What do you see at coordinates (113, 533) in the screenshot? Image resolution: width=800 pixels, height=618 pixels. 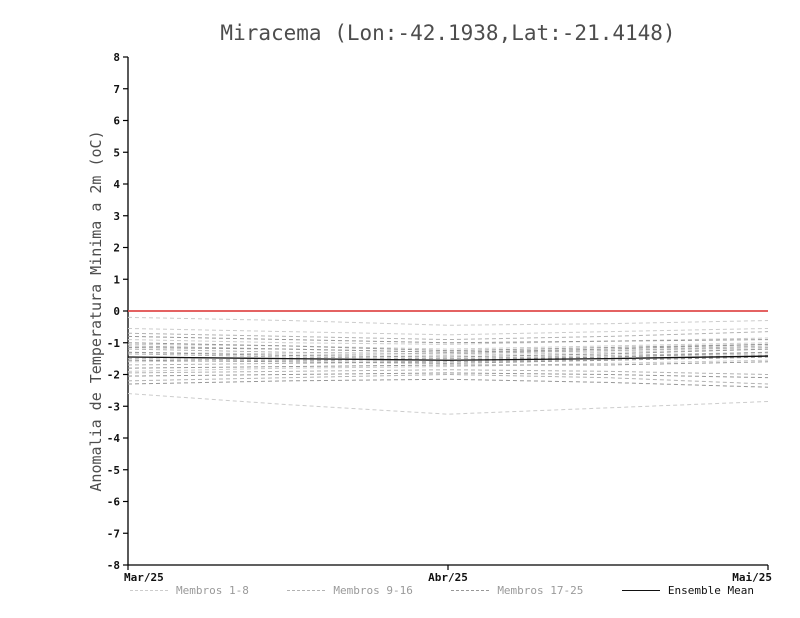 I see `y-tick-label: -7` at bounding box center [113, 533].